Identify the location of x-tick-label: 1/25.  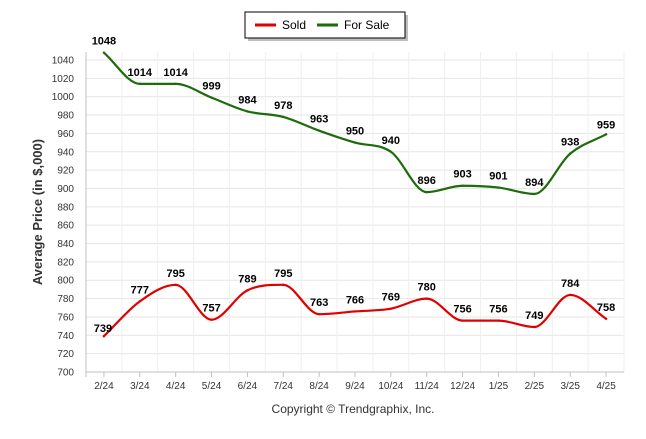
(499, 386).